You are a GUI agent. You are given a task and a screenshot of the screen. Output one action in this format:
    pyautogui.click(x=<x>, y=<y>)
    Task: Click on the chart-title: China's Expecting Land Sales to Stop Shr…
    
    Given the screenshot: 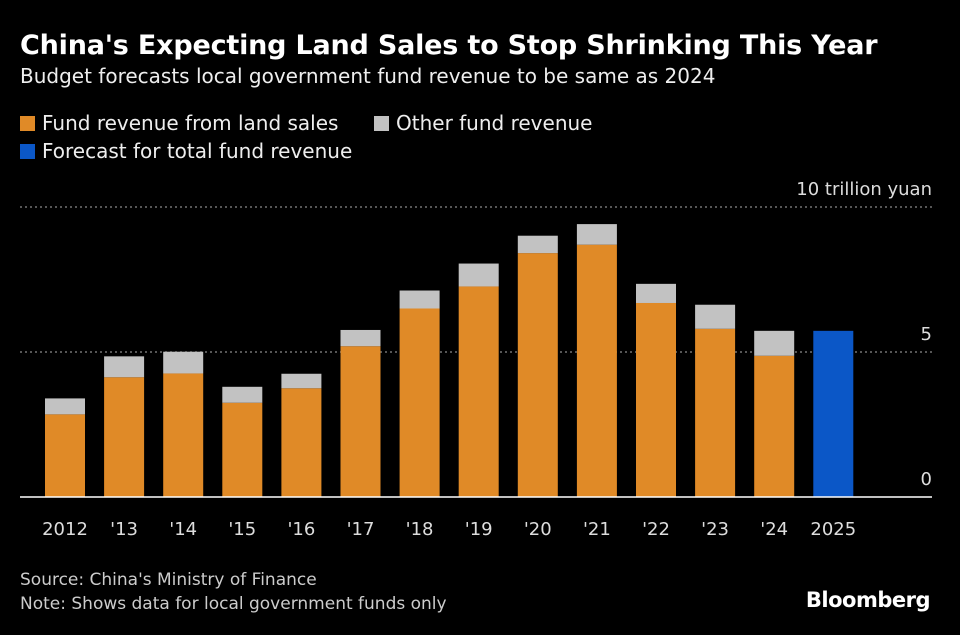 What is the action you would take?
    pyautogui.click(x=449, y=45)
    